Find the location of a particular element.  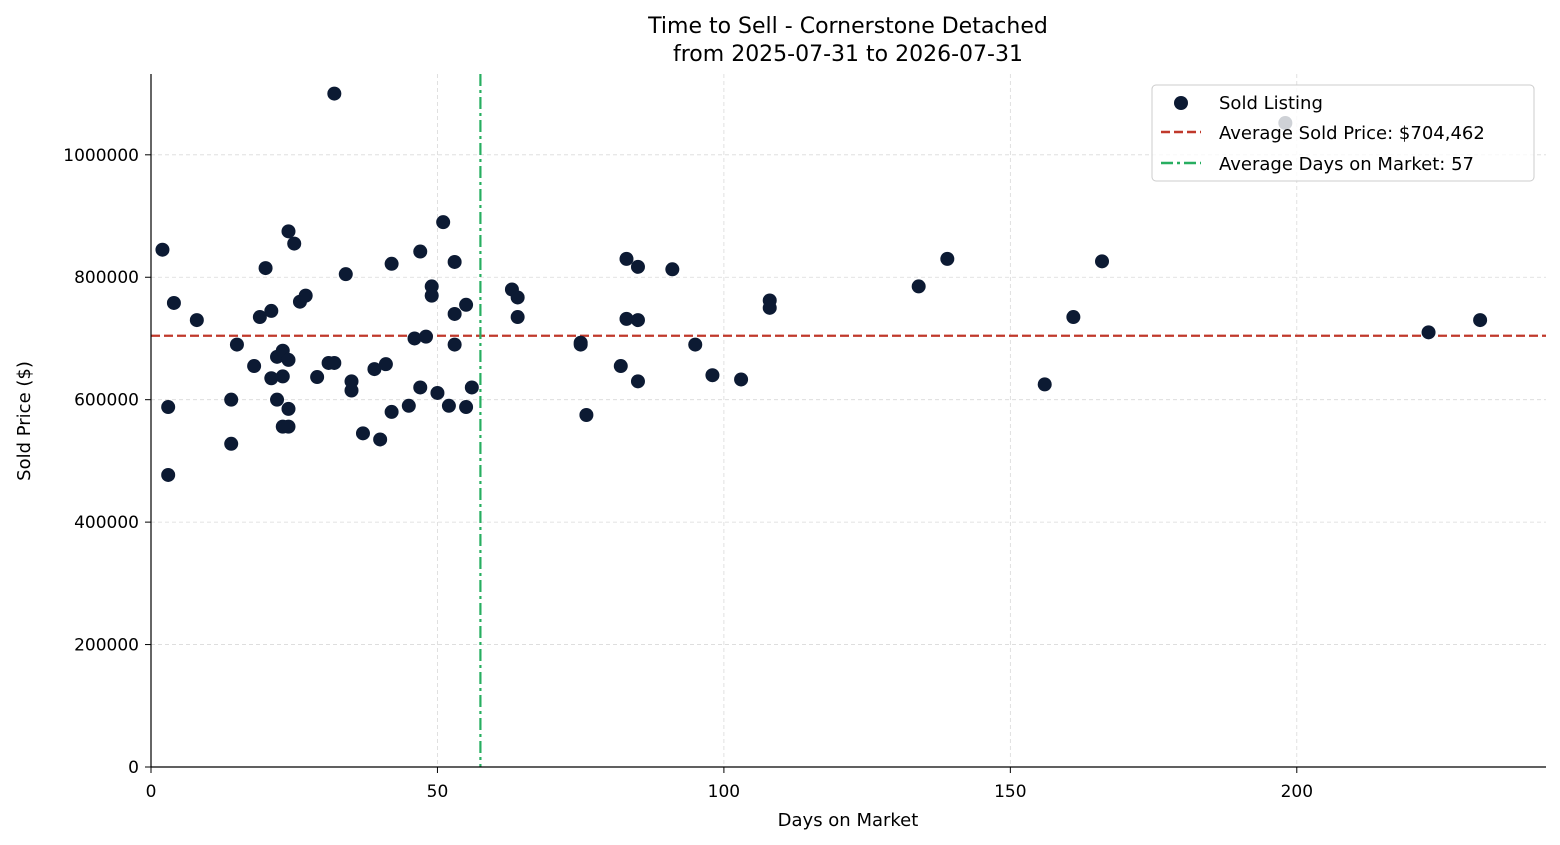

legend-box is located at coordinates (1343, 133).